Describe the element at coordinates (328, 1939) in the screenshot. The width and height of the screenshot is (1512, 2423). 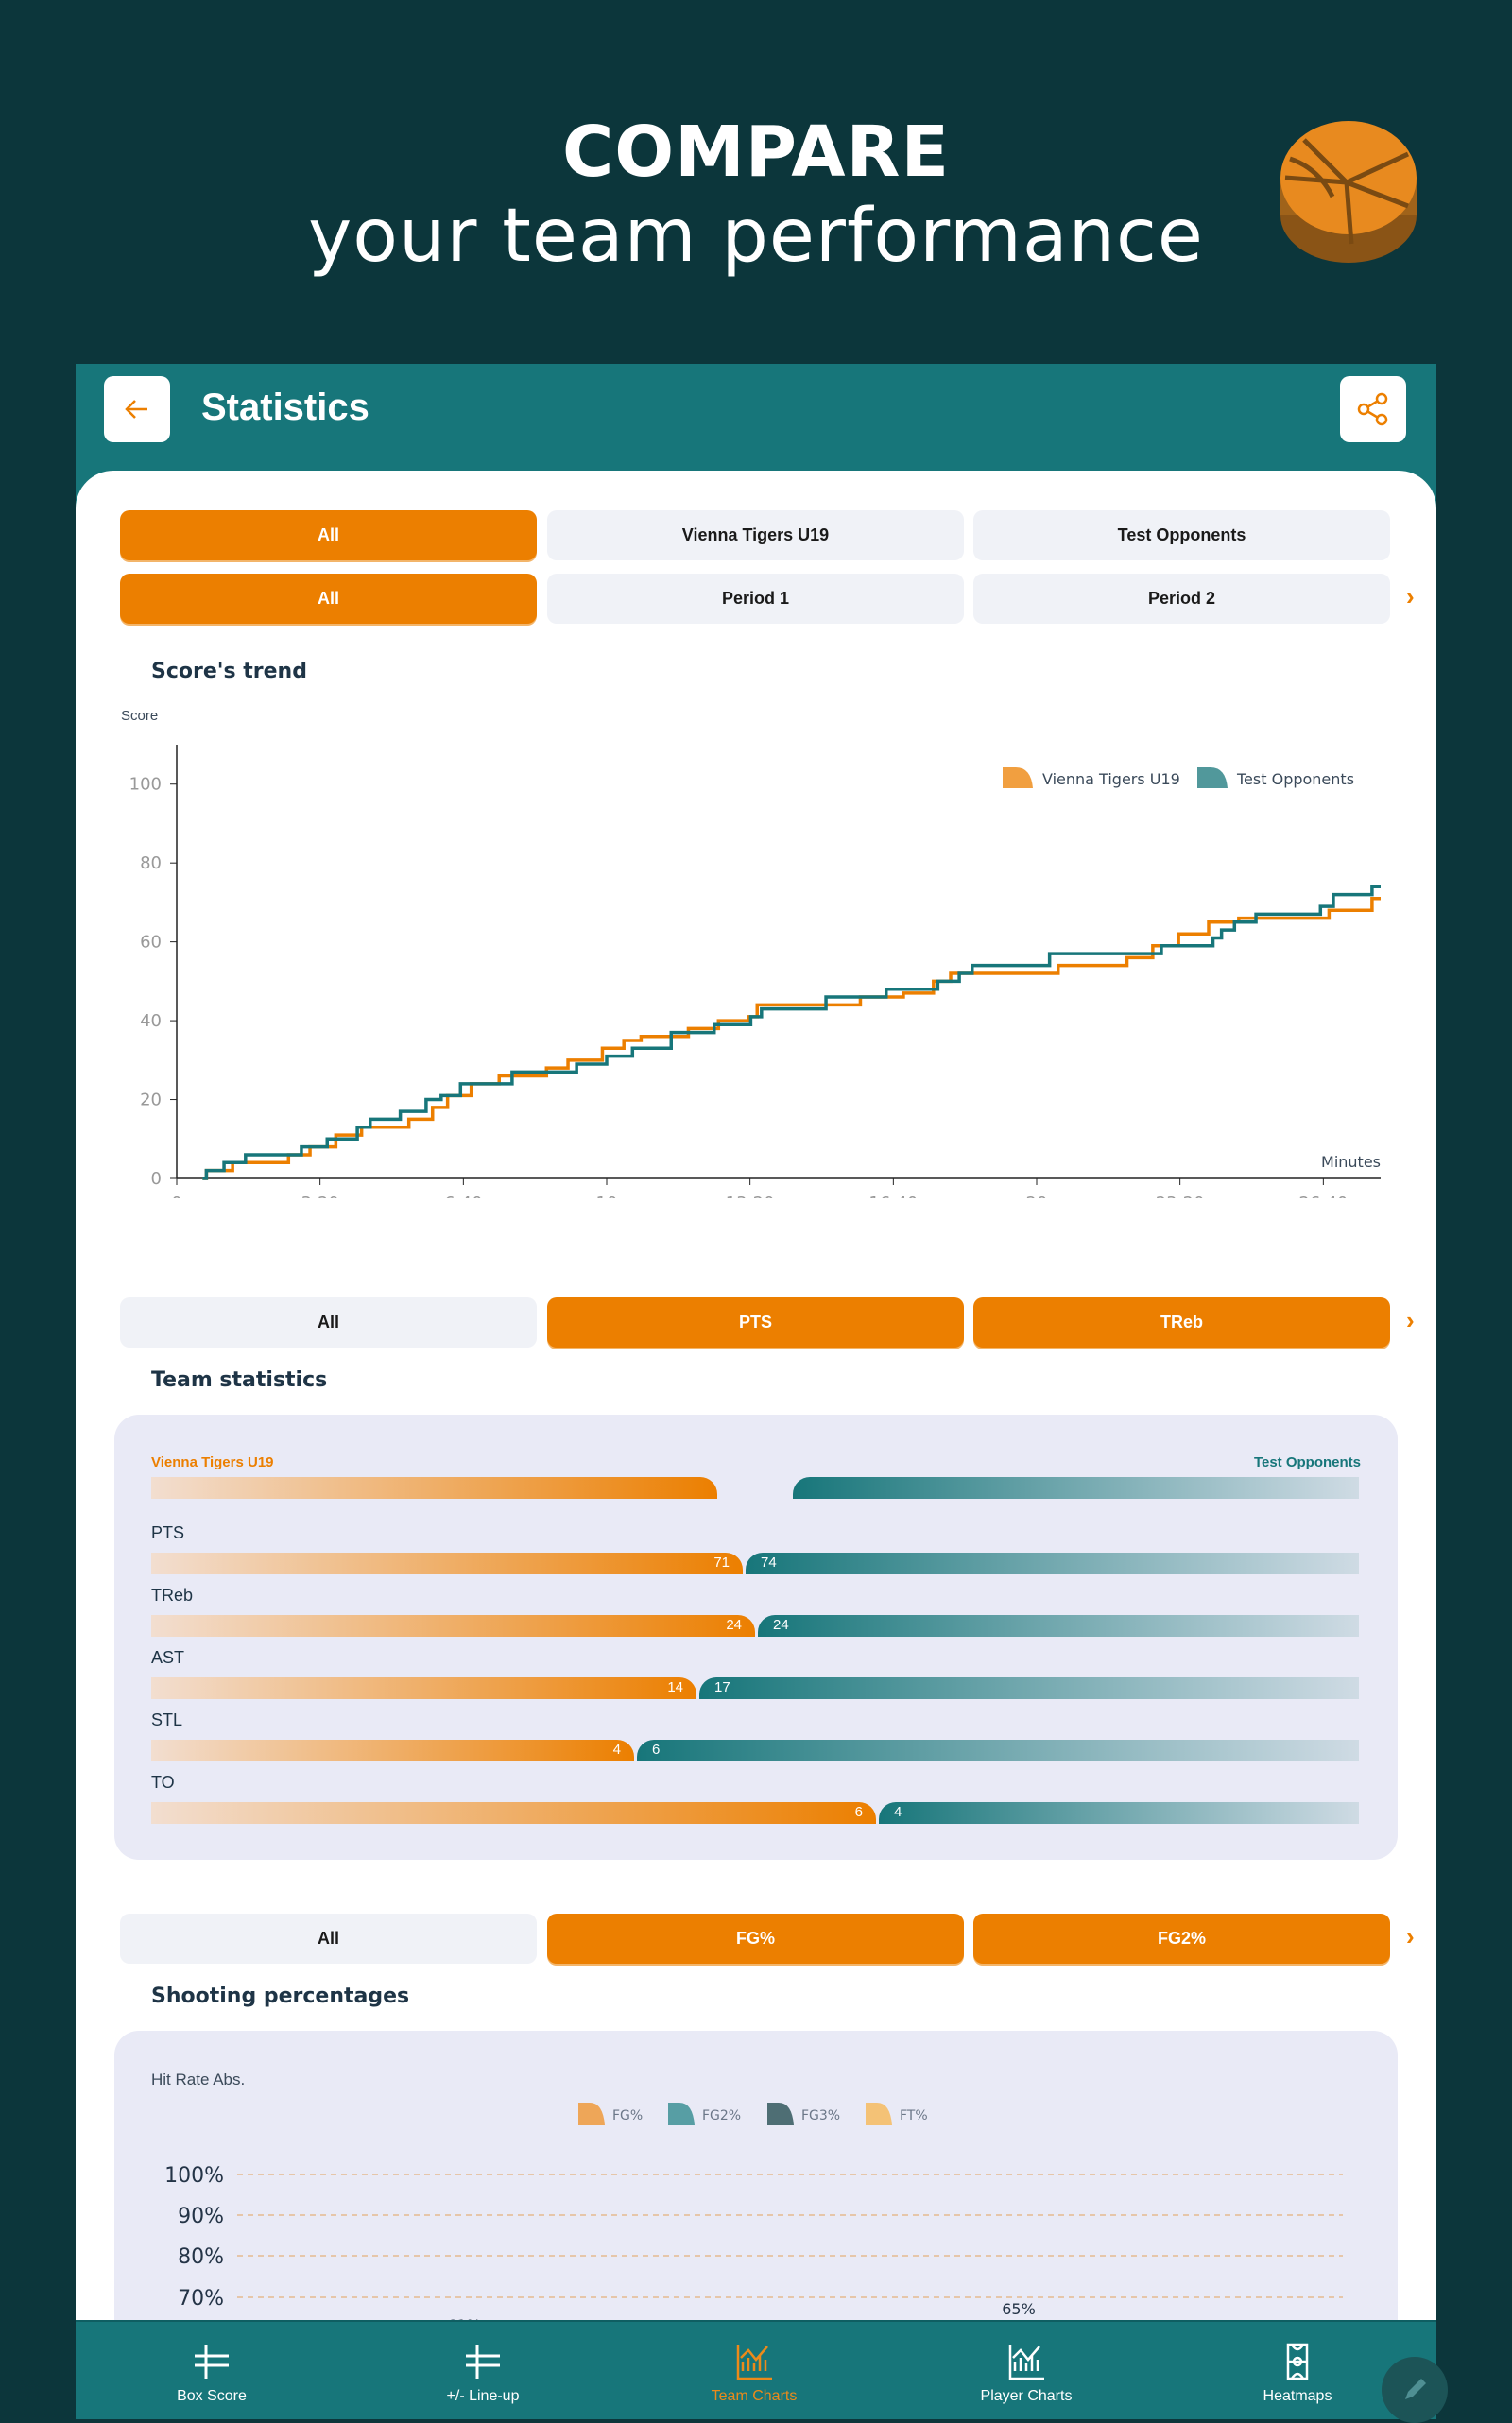
I see `shooting-filter-all: All` at that location.